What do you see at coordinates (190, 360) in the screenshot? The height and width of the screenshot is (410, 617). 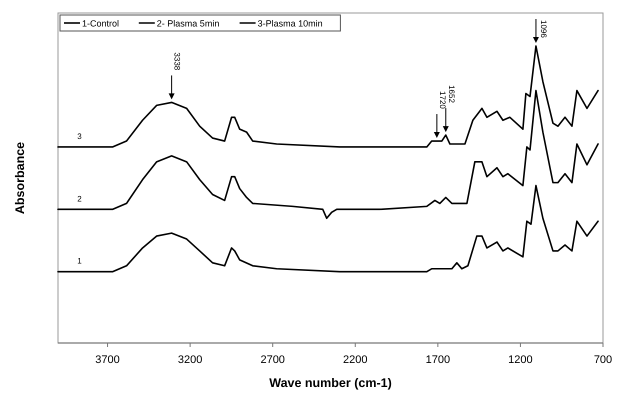 I see `x-tick-label: 3200` at bounding box center [190, 360].